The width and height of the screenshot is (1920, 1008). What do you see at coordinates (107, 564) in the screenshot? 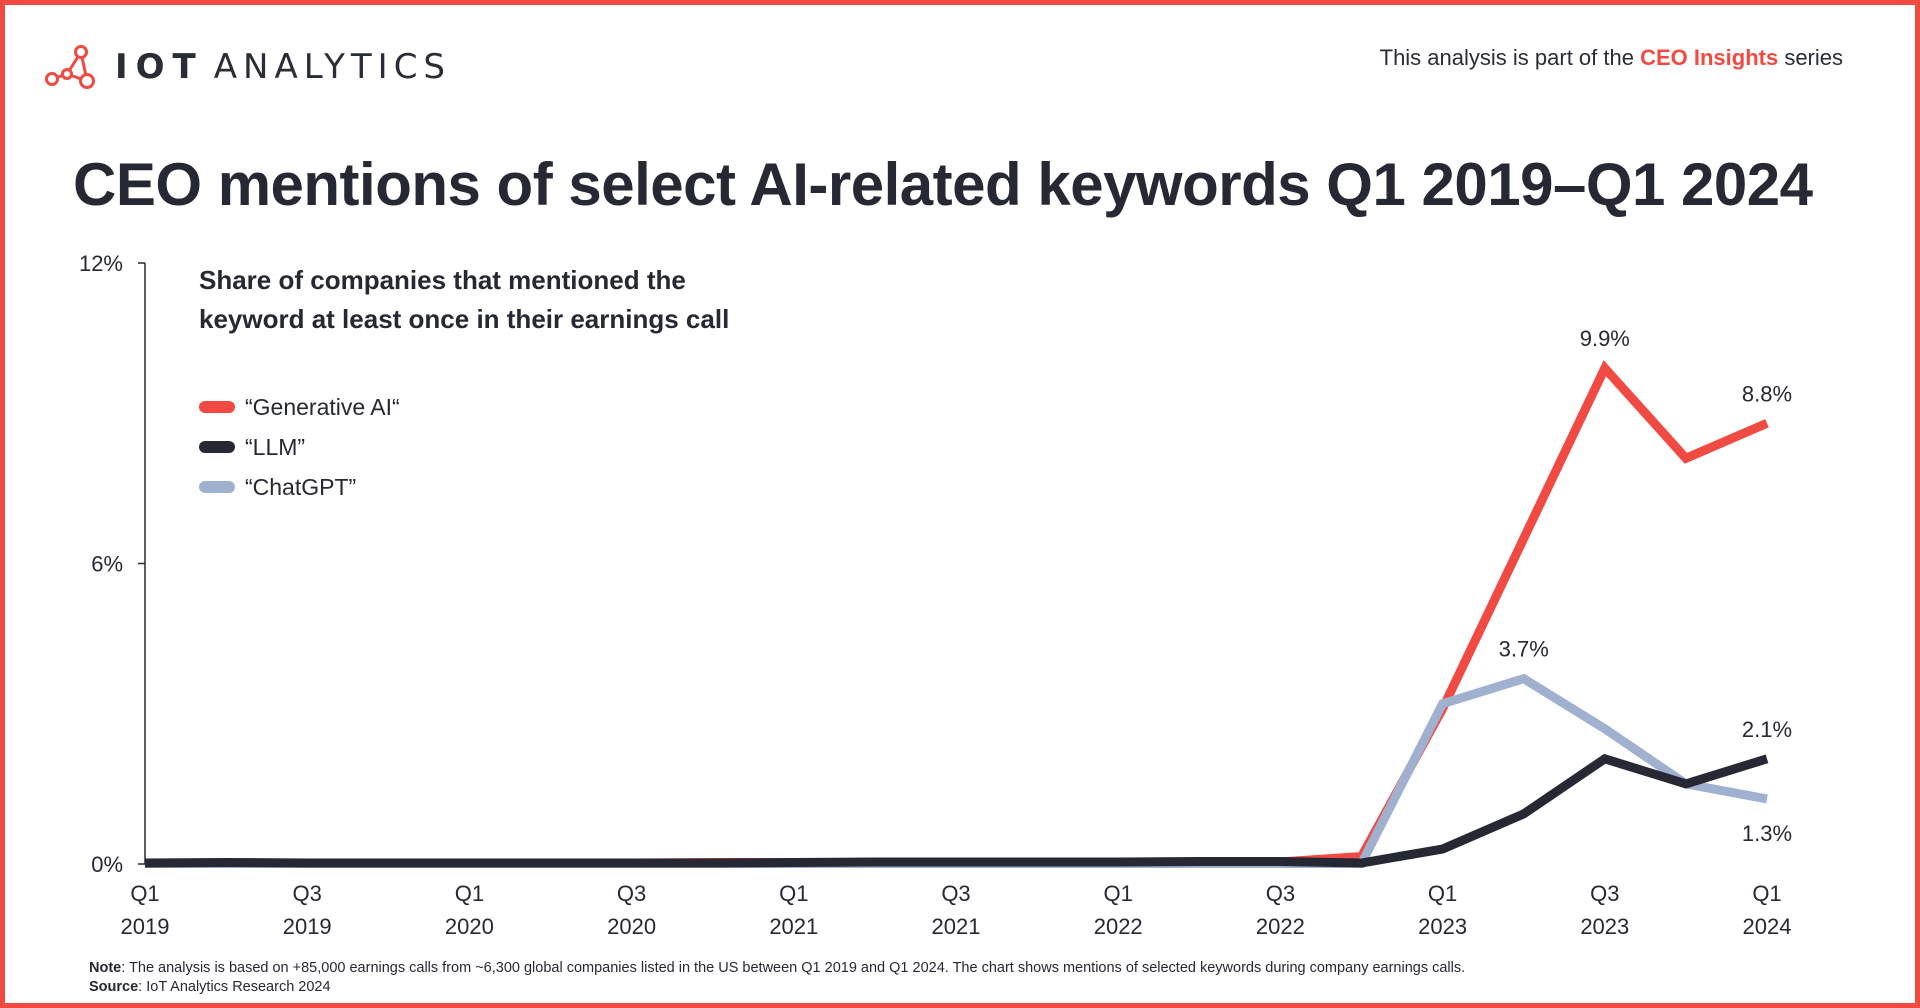
I see `y-tick-label: 6%` at bounding box center [107, 564].